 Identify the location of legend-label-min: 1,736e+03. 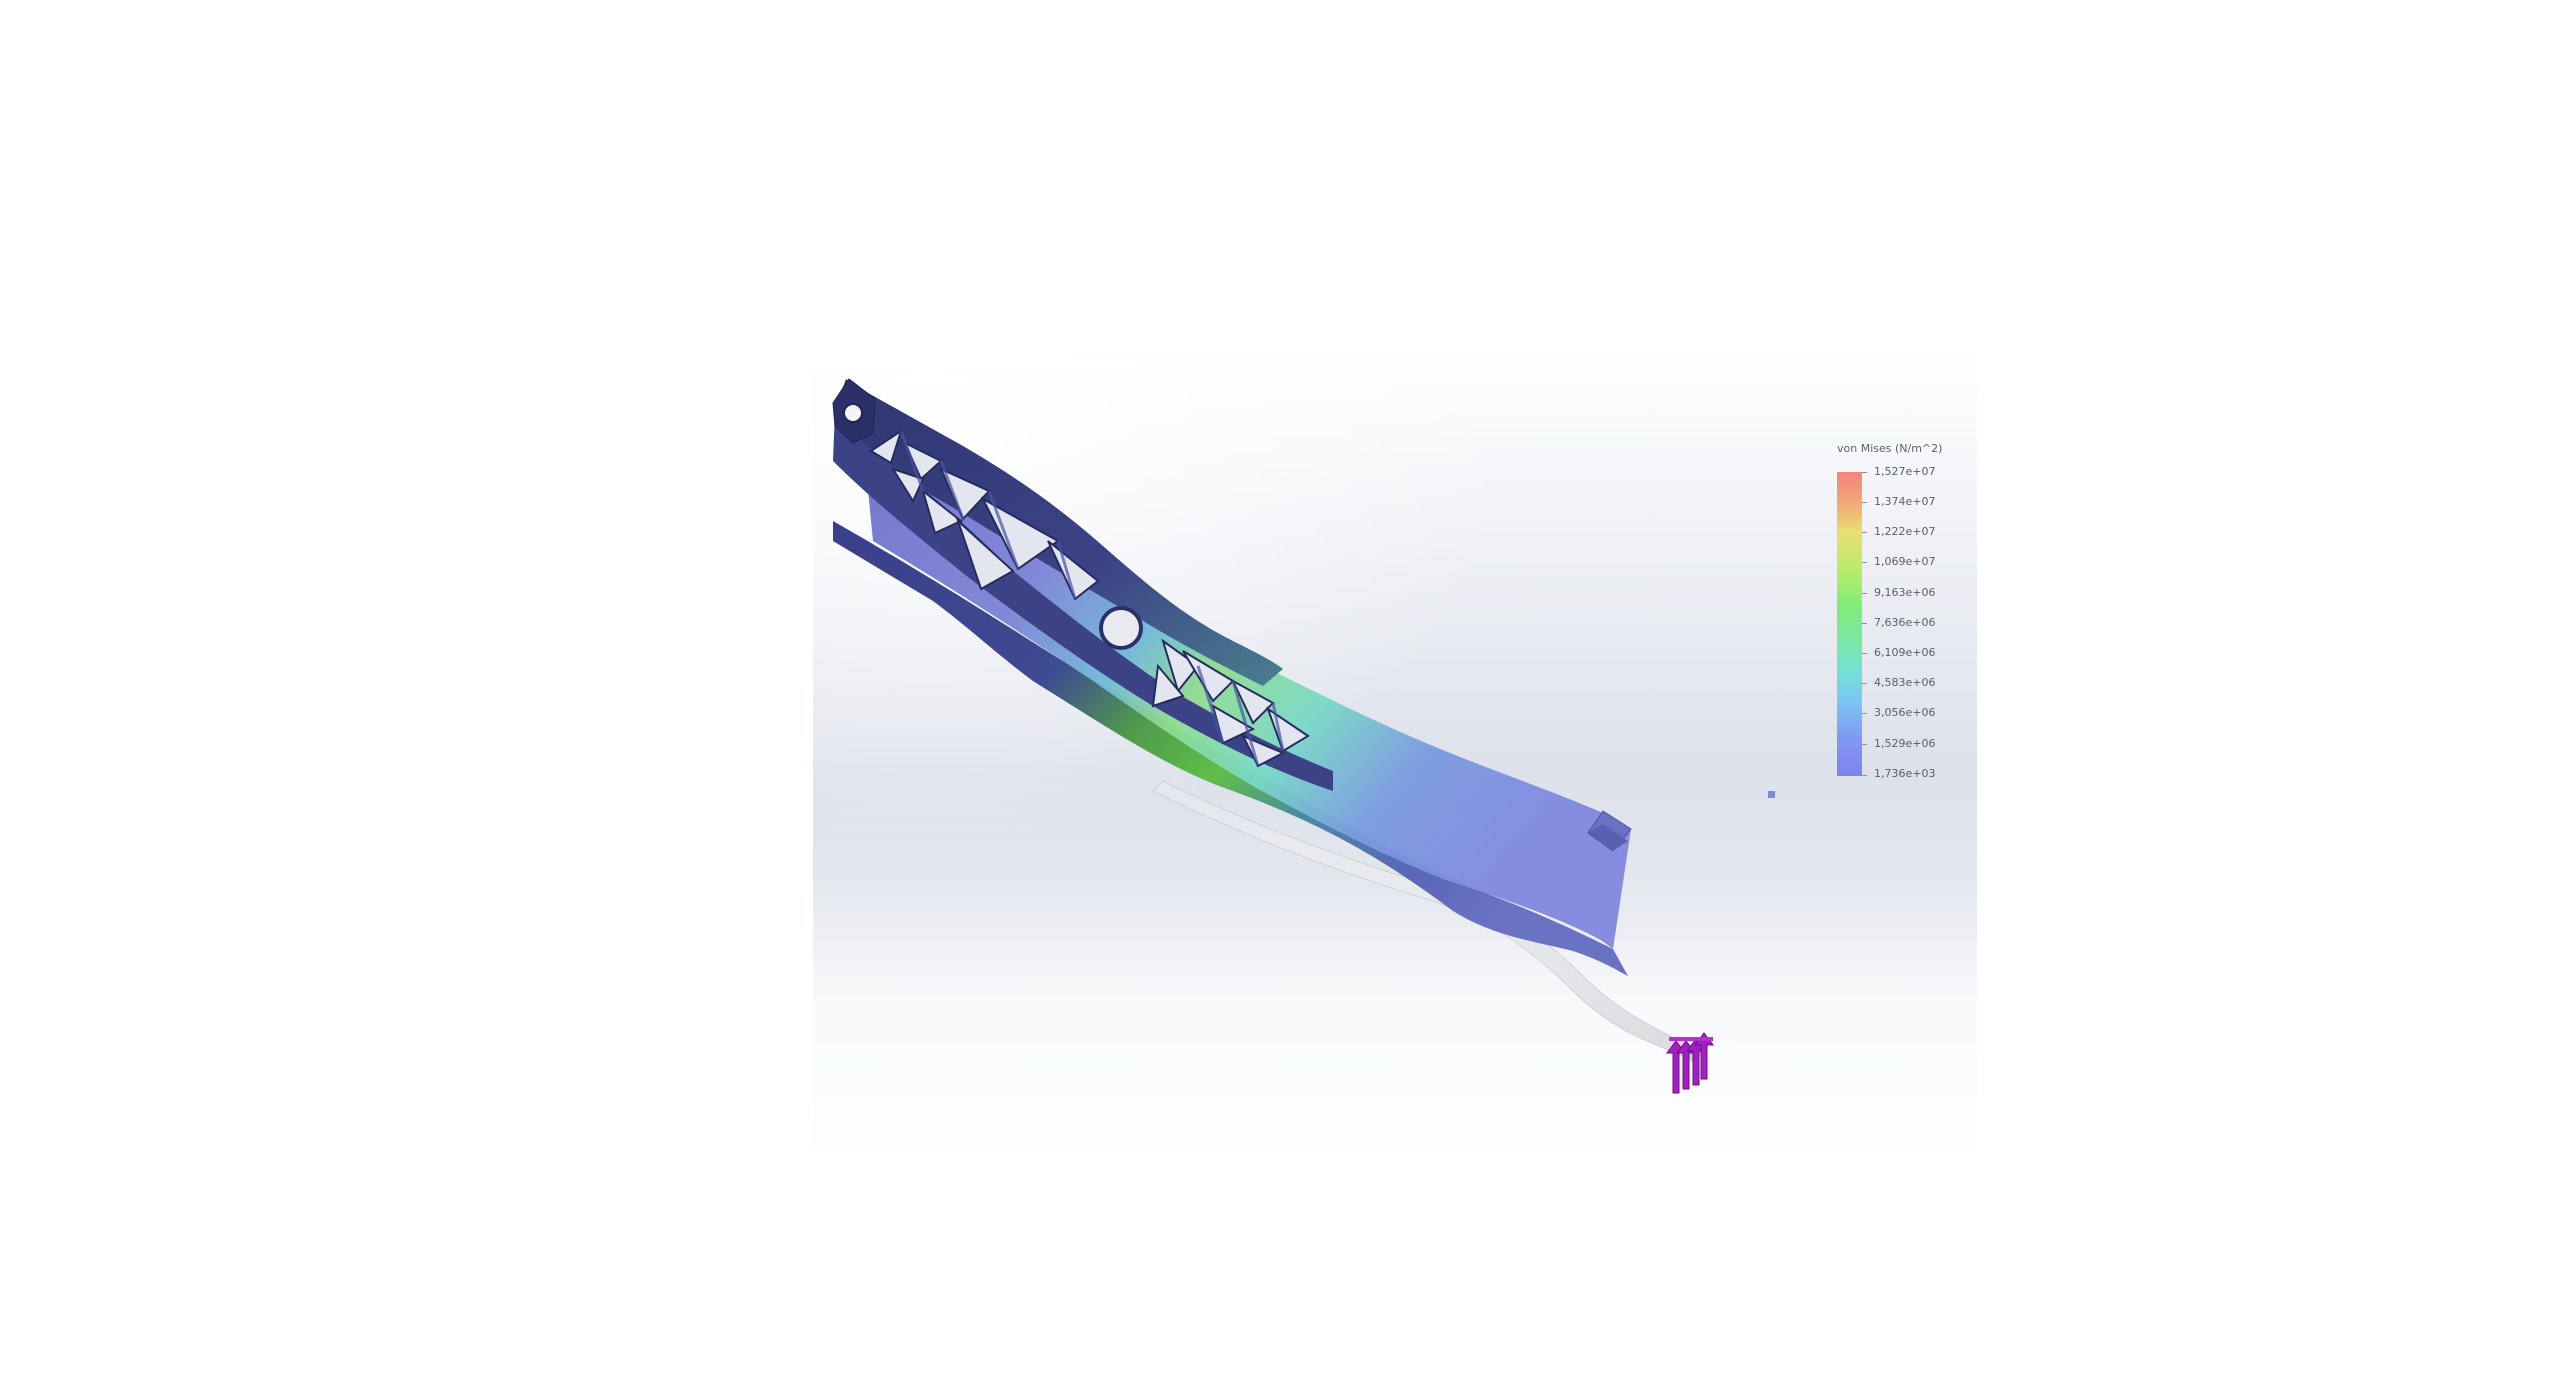
(1905, 773).